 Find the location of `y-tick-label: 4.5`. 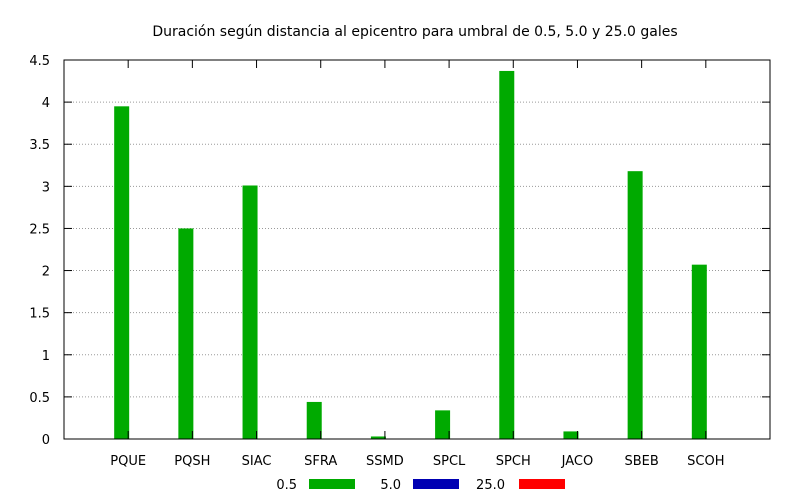

y-tick-label: 4.5 is located at coordinates (39, 61).